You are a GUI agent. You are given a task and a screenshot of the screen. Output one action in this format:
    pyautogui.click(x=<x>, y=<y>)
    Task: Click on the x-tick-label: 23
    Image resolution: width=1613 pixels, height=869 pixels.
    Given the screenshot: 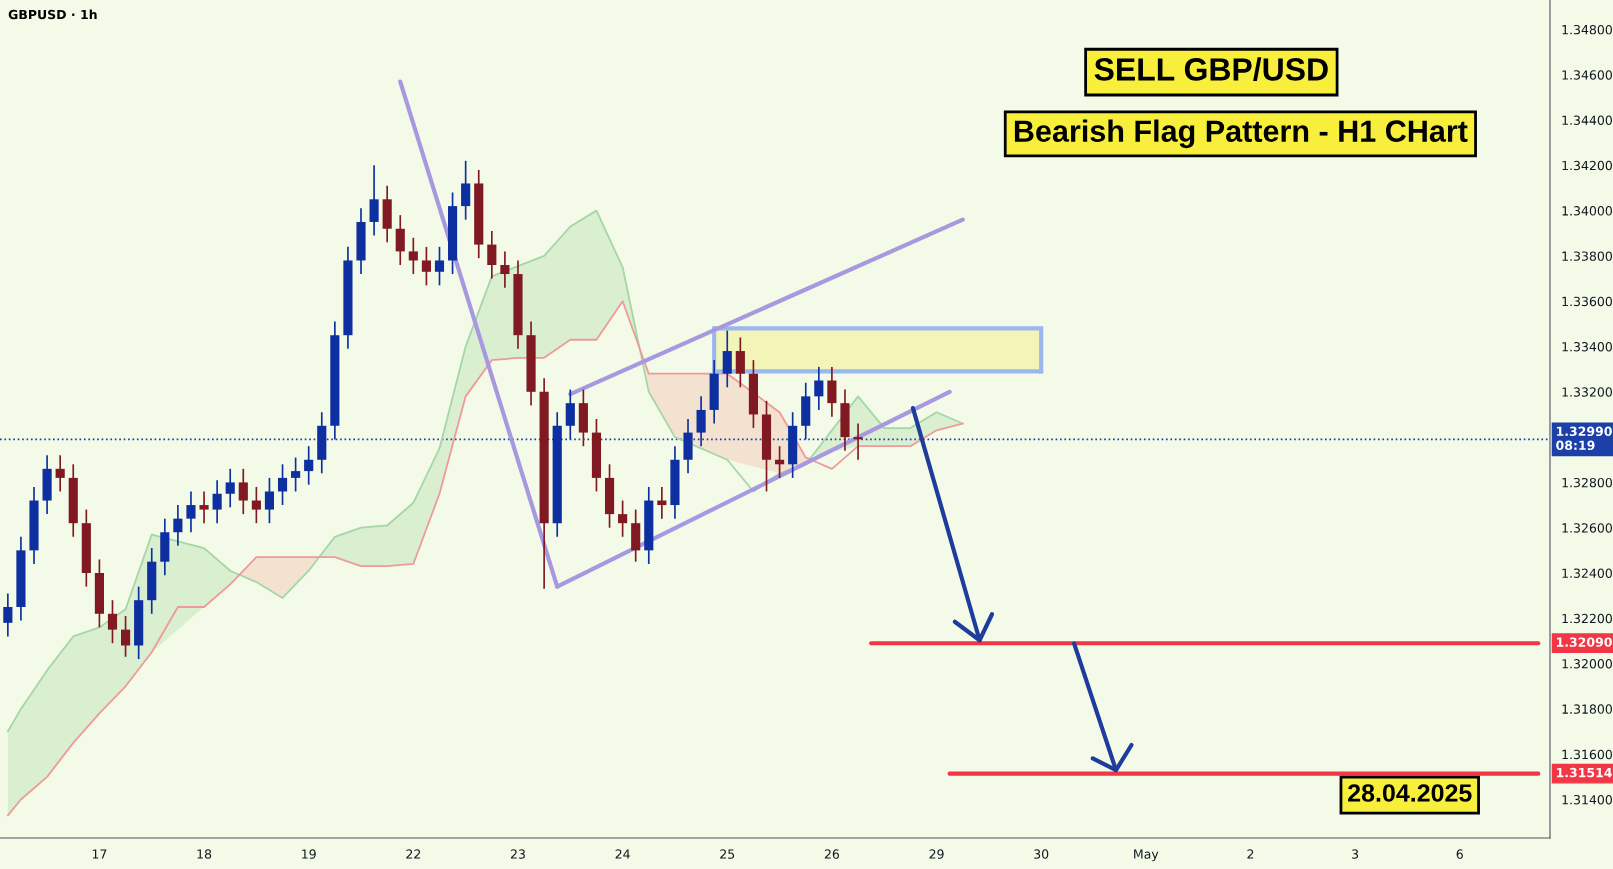 What is the action you would take?
    pyautogui.click(x=517, y=854)
    